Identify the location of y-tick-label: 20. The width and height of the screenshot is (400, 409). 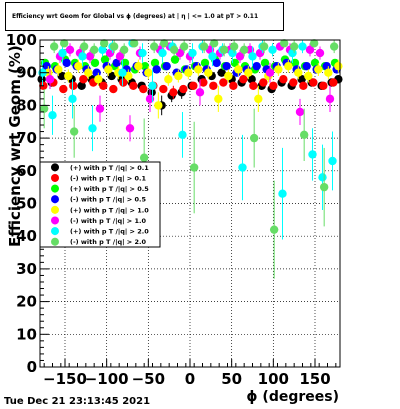
(26, 302).